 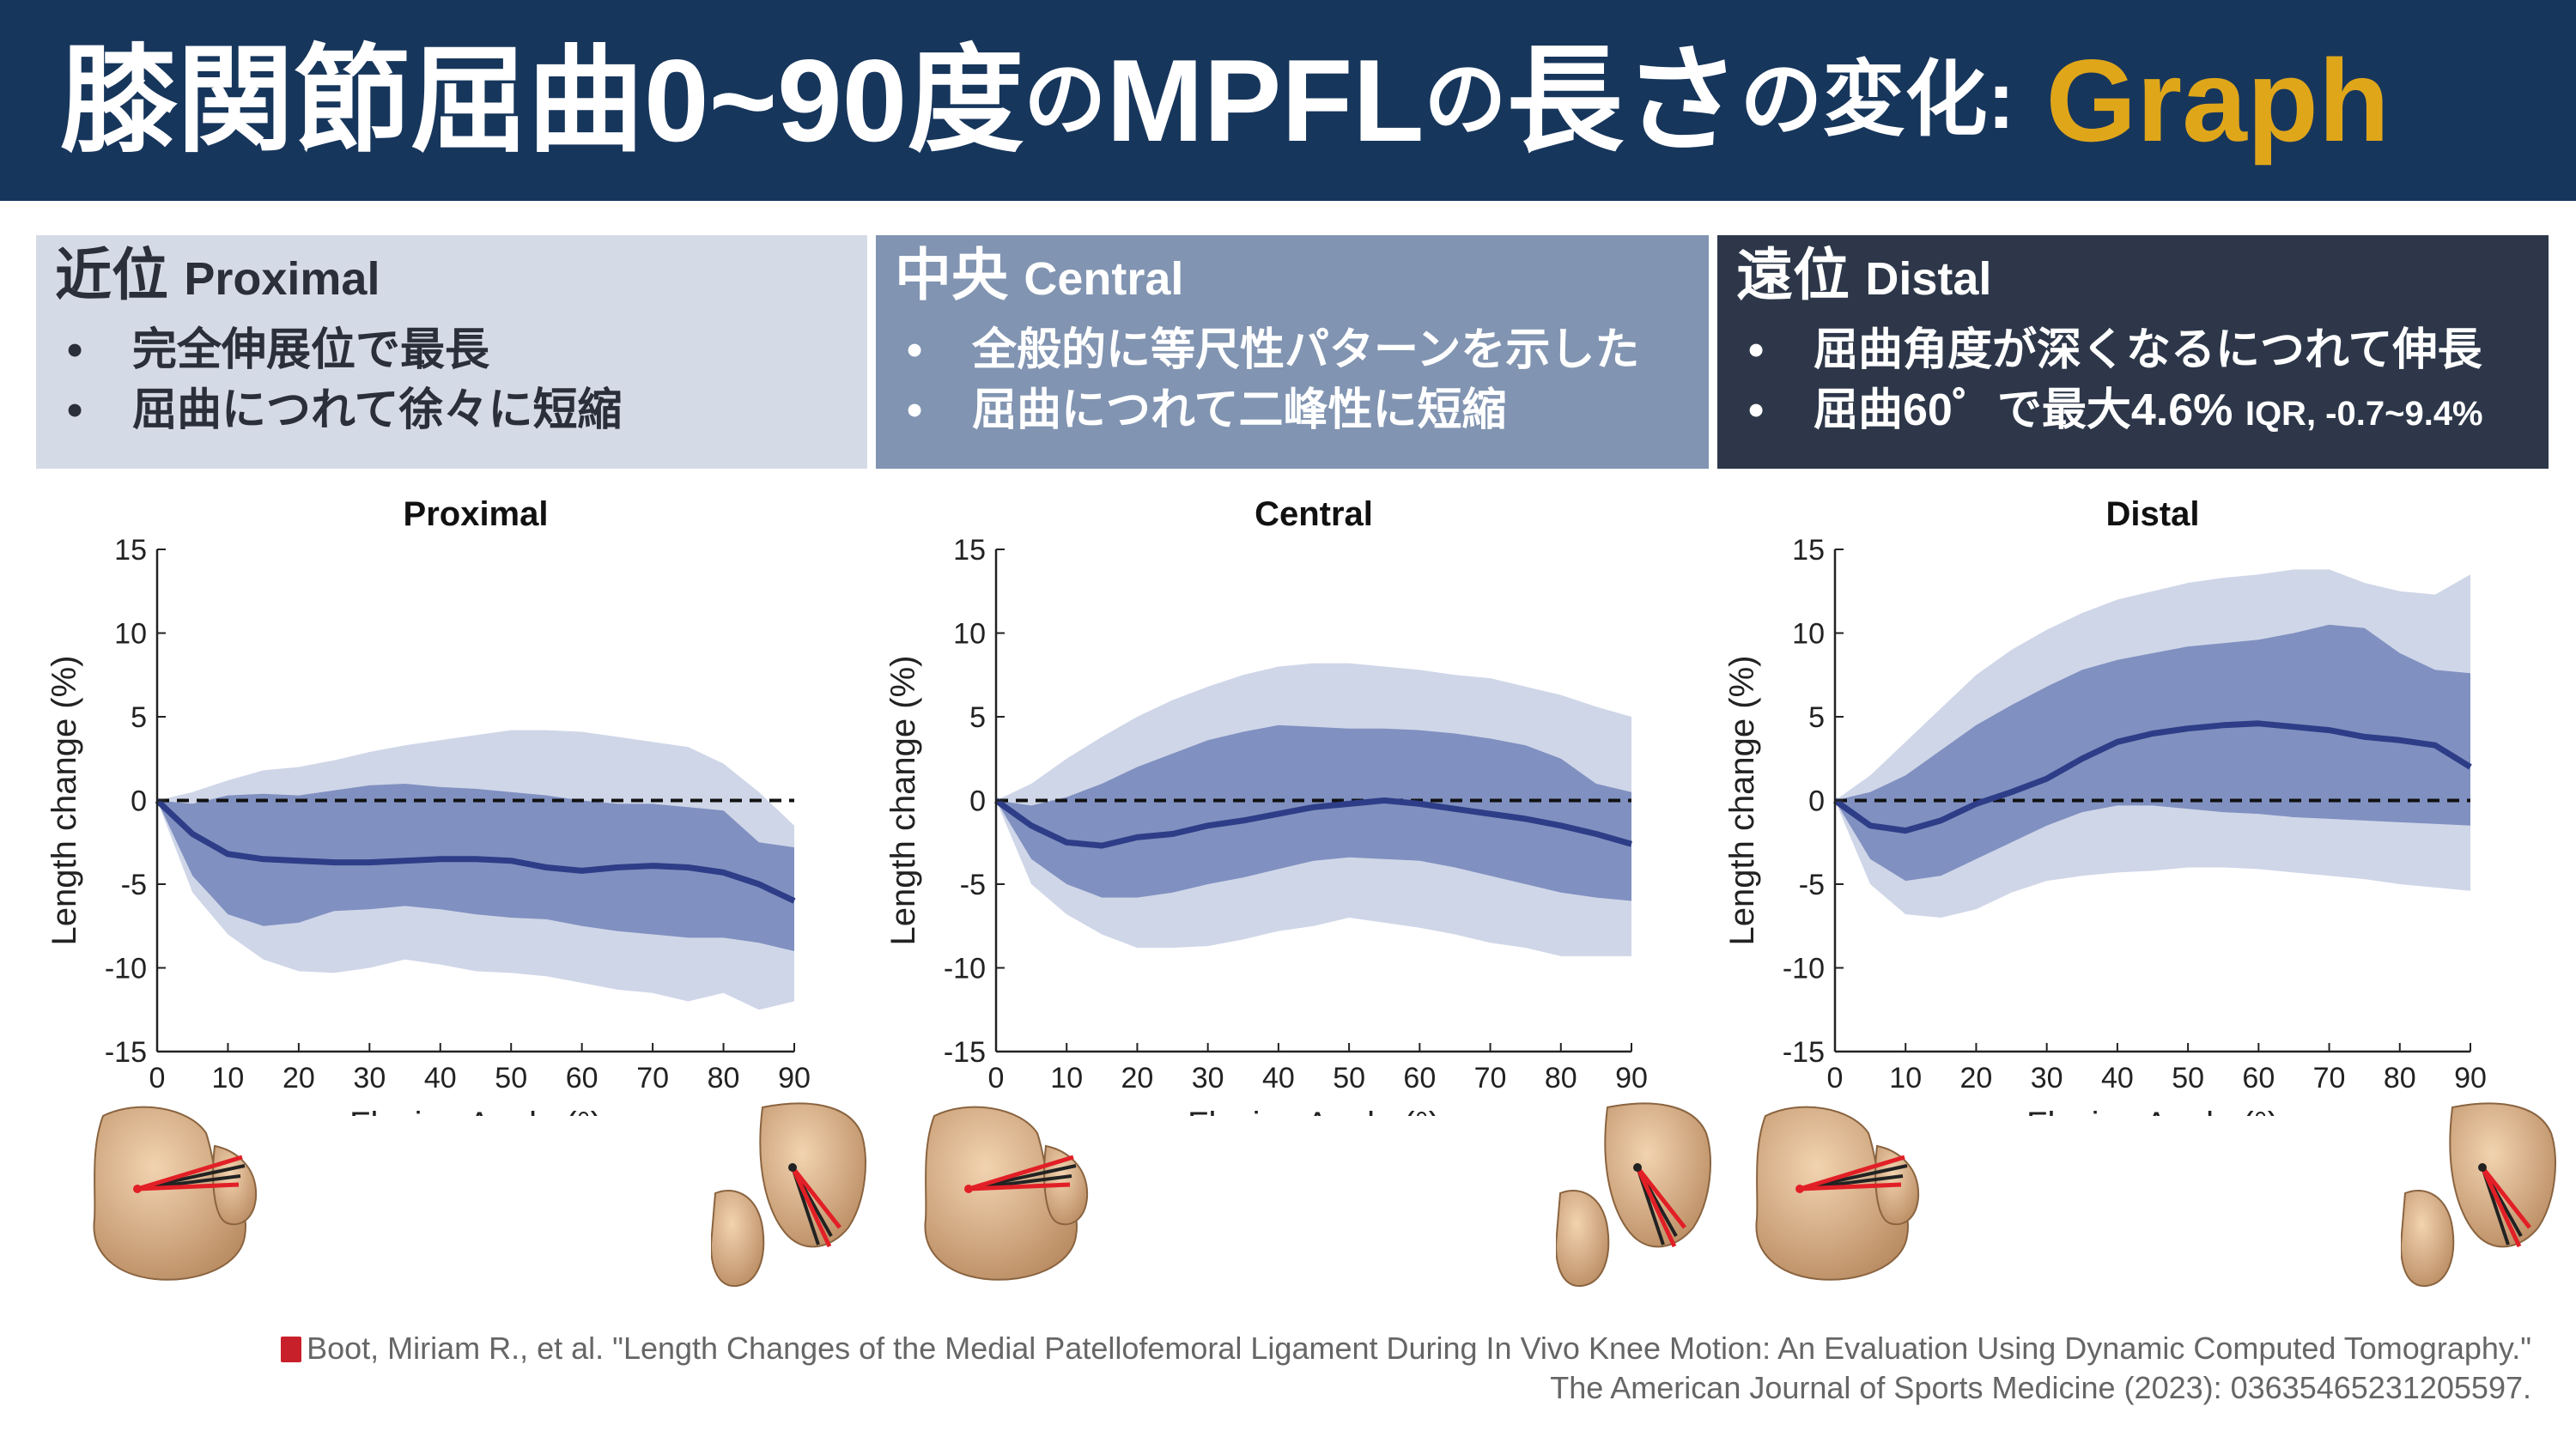 I want to click on knee-extension-illustration, so click(x=176, y=1193).